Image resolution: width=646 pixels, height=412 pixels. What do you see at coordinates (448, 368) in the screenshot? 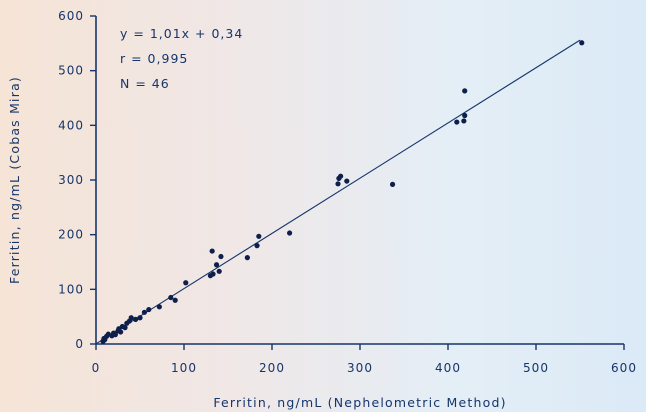
I see `x-tick-label: 400` at bounding box center [448, 368].